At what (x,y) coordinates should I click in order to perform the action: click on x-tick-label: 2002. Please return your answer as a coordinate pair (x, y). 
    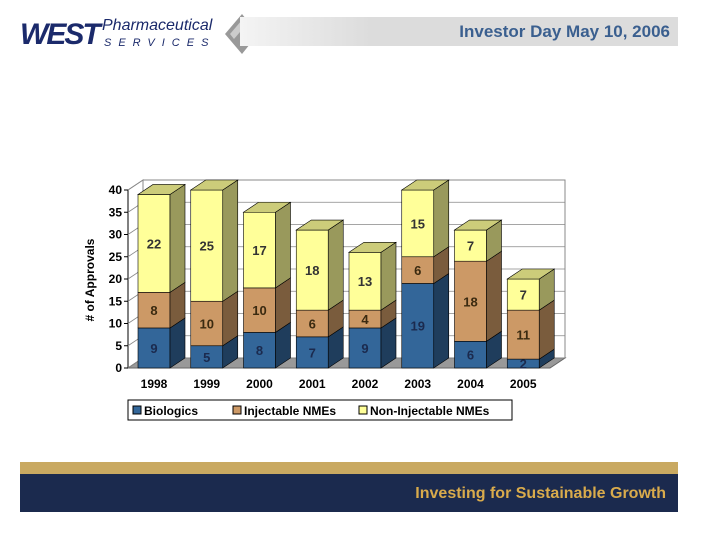
    Looking at the image, I should click on (365, 384).